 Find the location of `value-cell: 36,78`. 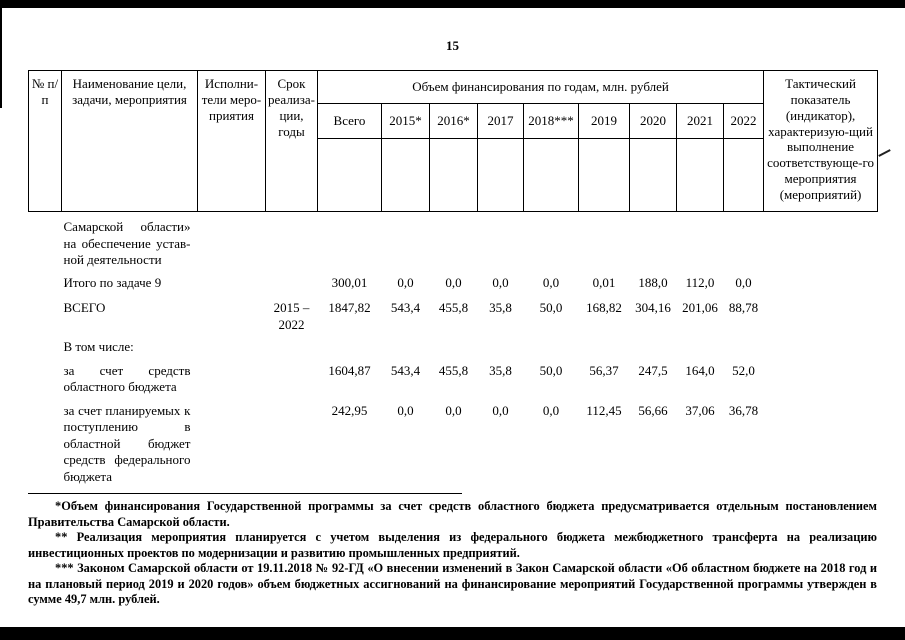

value-cell: 36,78 is located at coordinates (743, 410).